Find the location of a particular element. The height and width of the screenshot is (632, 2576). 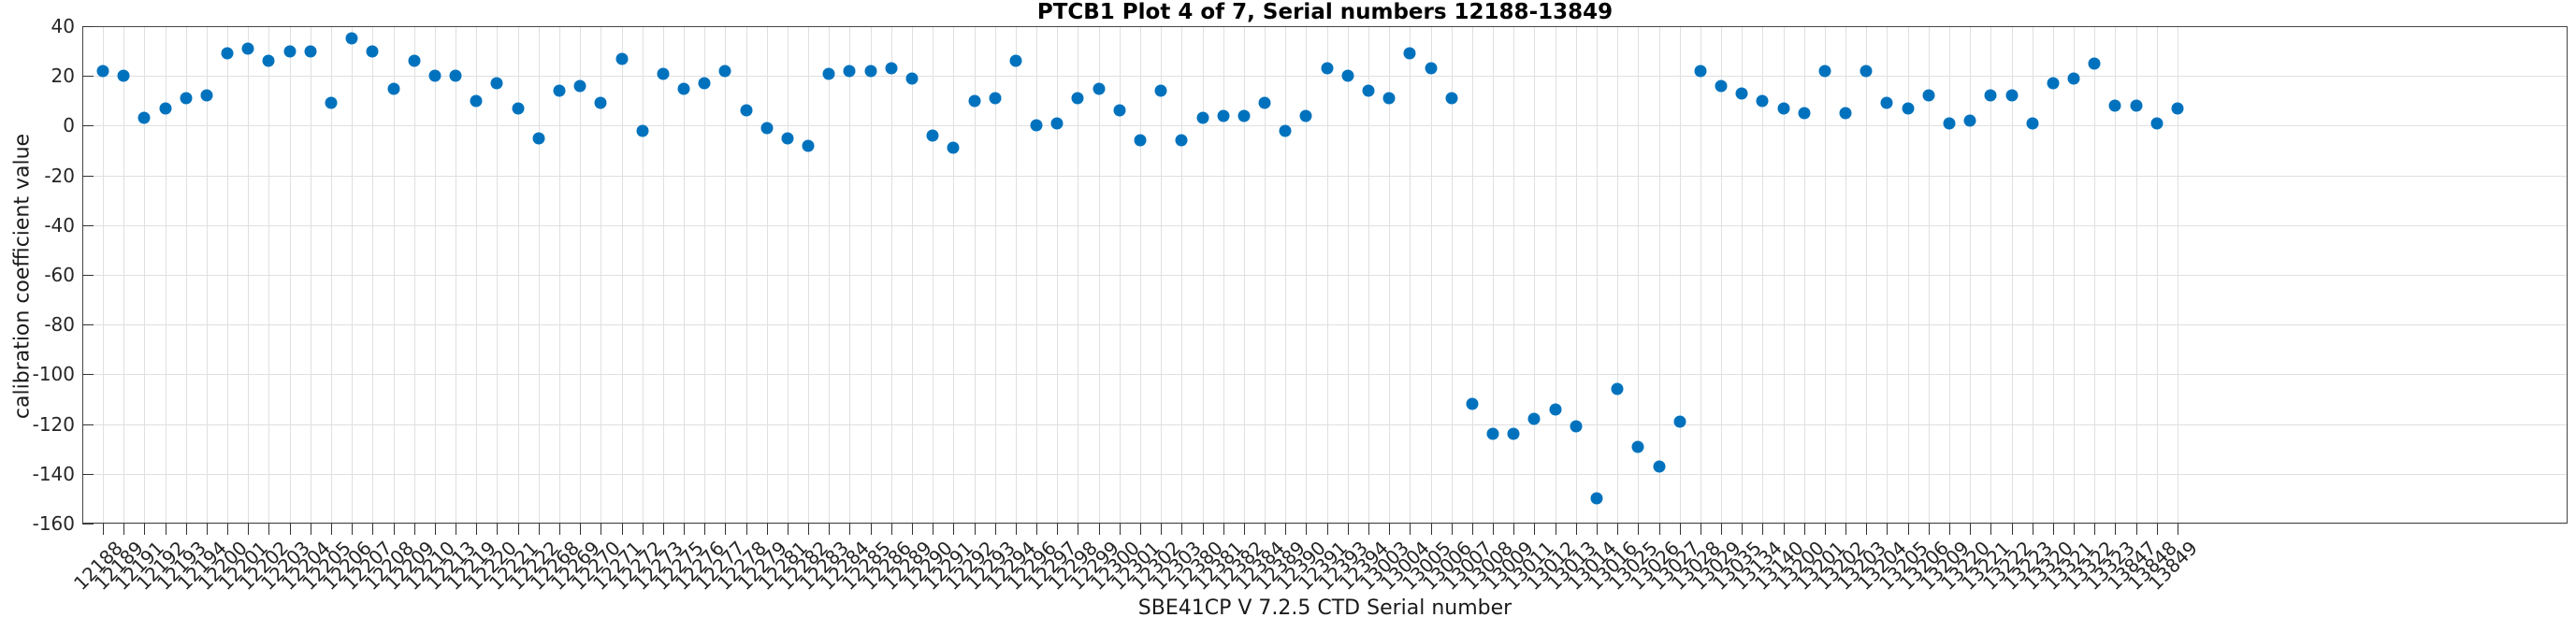

y-axis-label: calibration coefficient value is located at coordinates (23, 276).